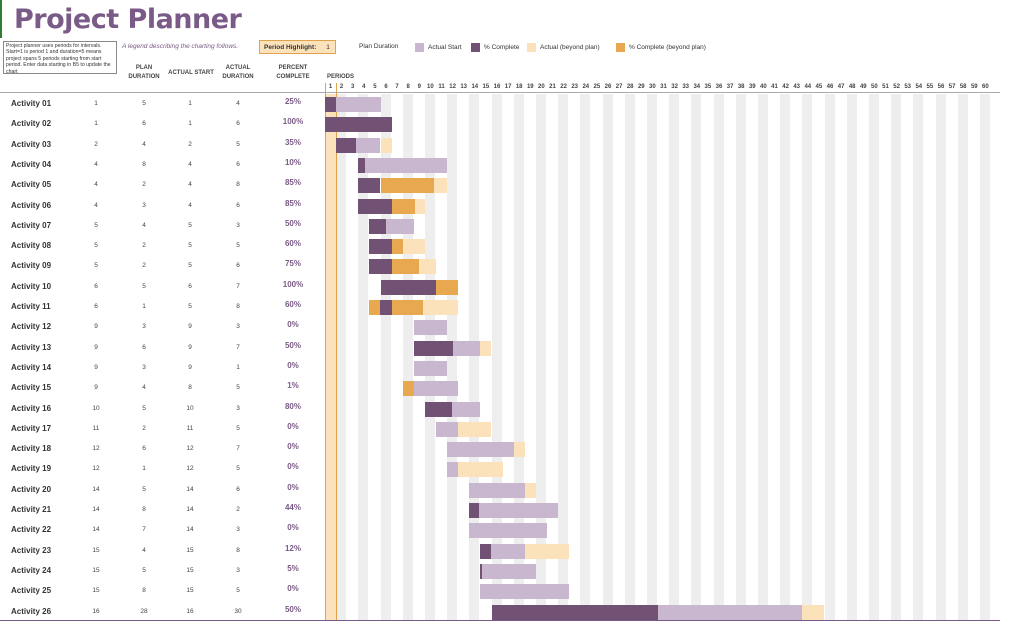  What do you see at coordinates (190, 225) in the screenshot?
I see `actual-start-cell: 5` at bounding box center [190, 225].